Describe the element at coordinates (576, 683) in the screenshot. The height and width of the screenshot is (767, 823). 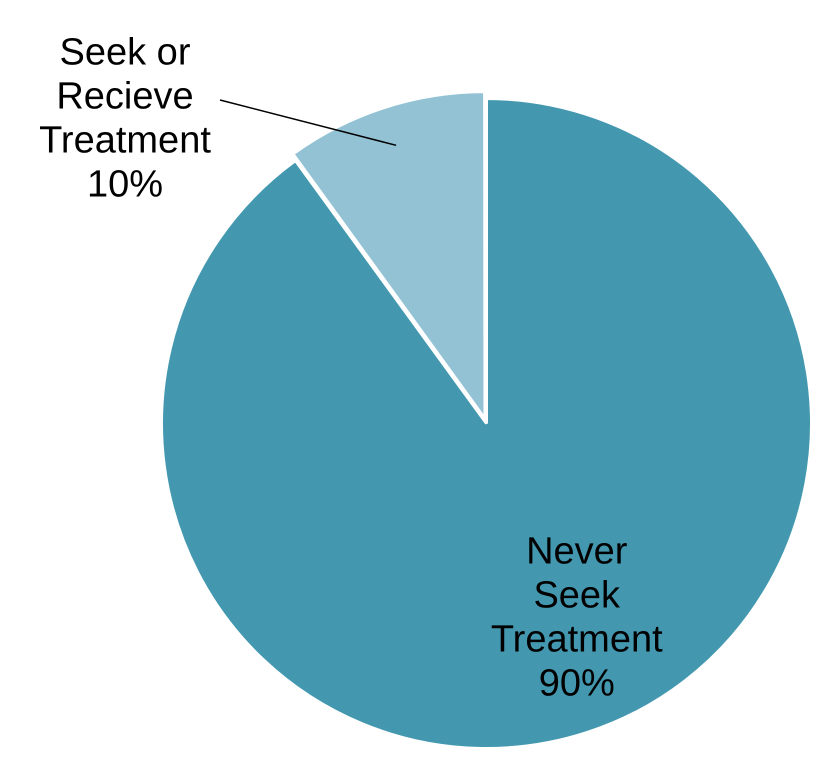
I see `data-label: 90%` at that location.